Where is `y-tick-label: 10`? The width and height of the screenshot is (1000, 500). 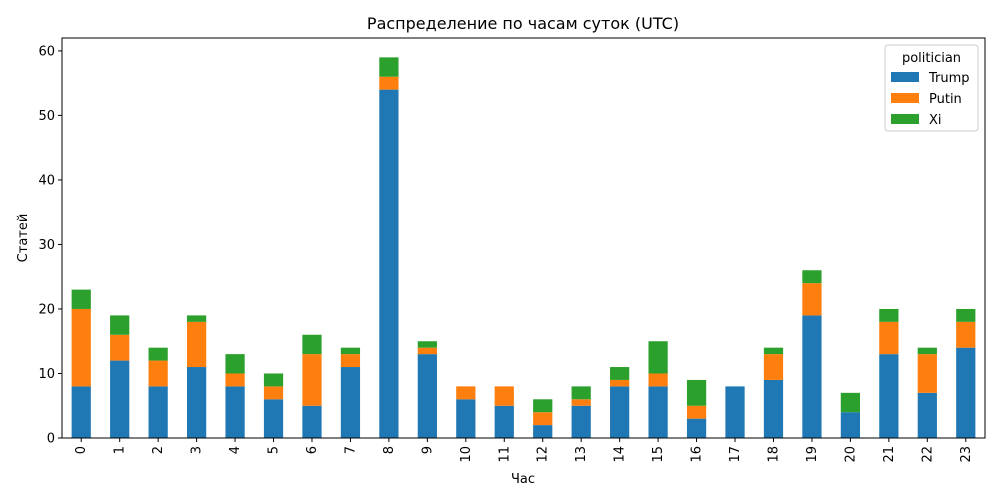
y-tick-label: 10 is located at coordinates (46, 374).